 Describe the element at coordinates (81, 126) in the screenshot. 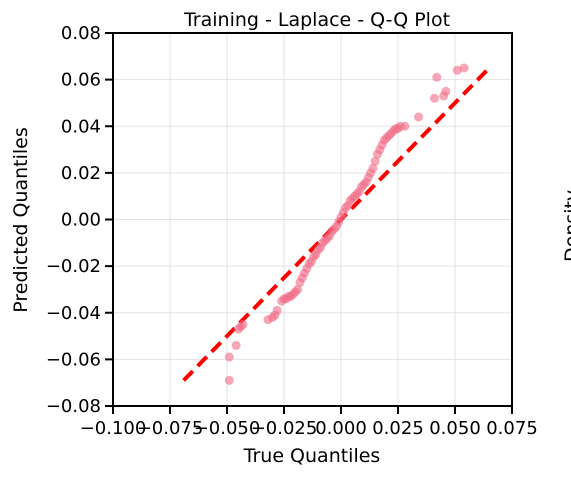

I see `y-tick-label: 0.04` at that location.